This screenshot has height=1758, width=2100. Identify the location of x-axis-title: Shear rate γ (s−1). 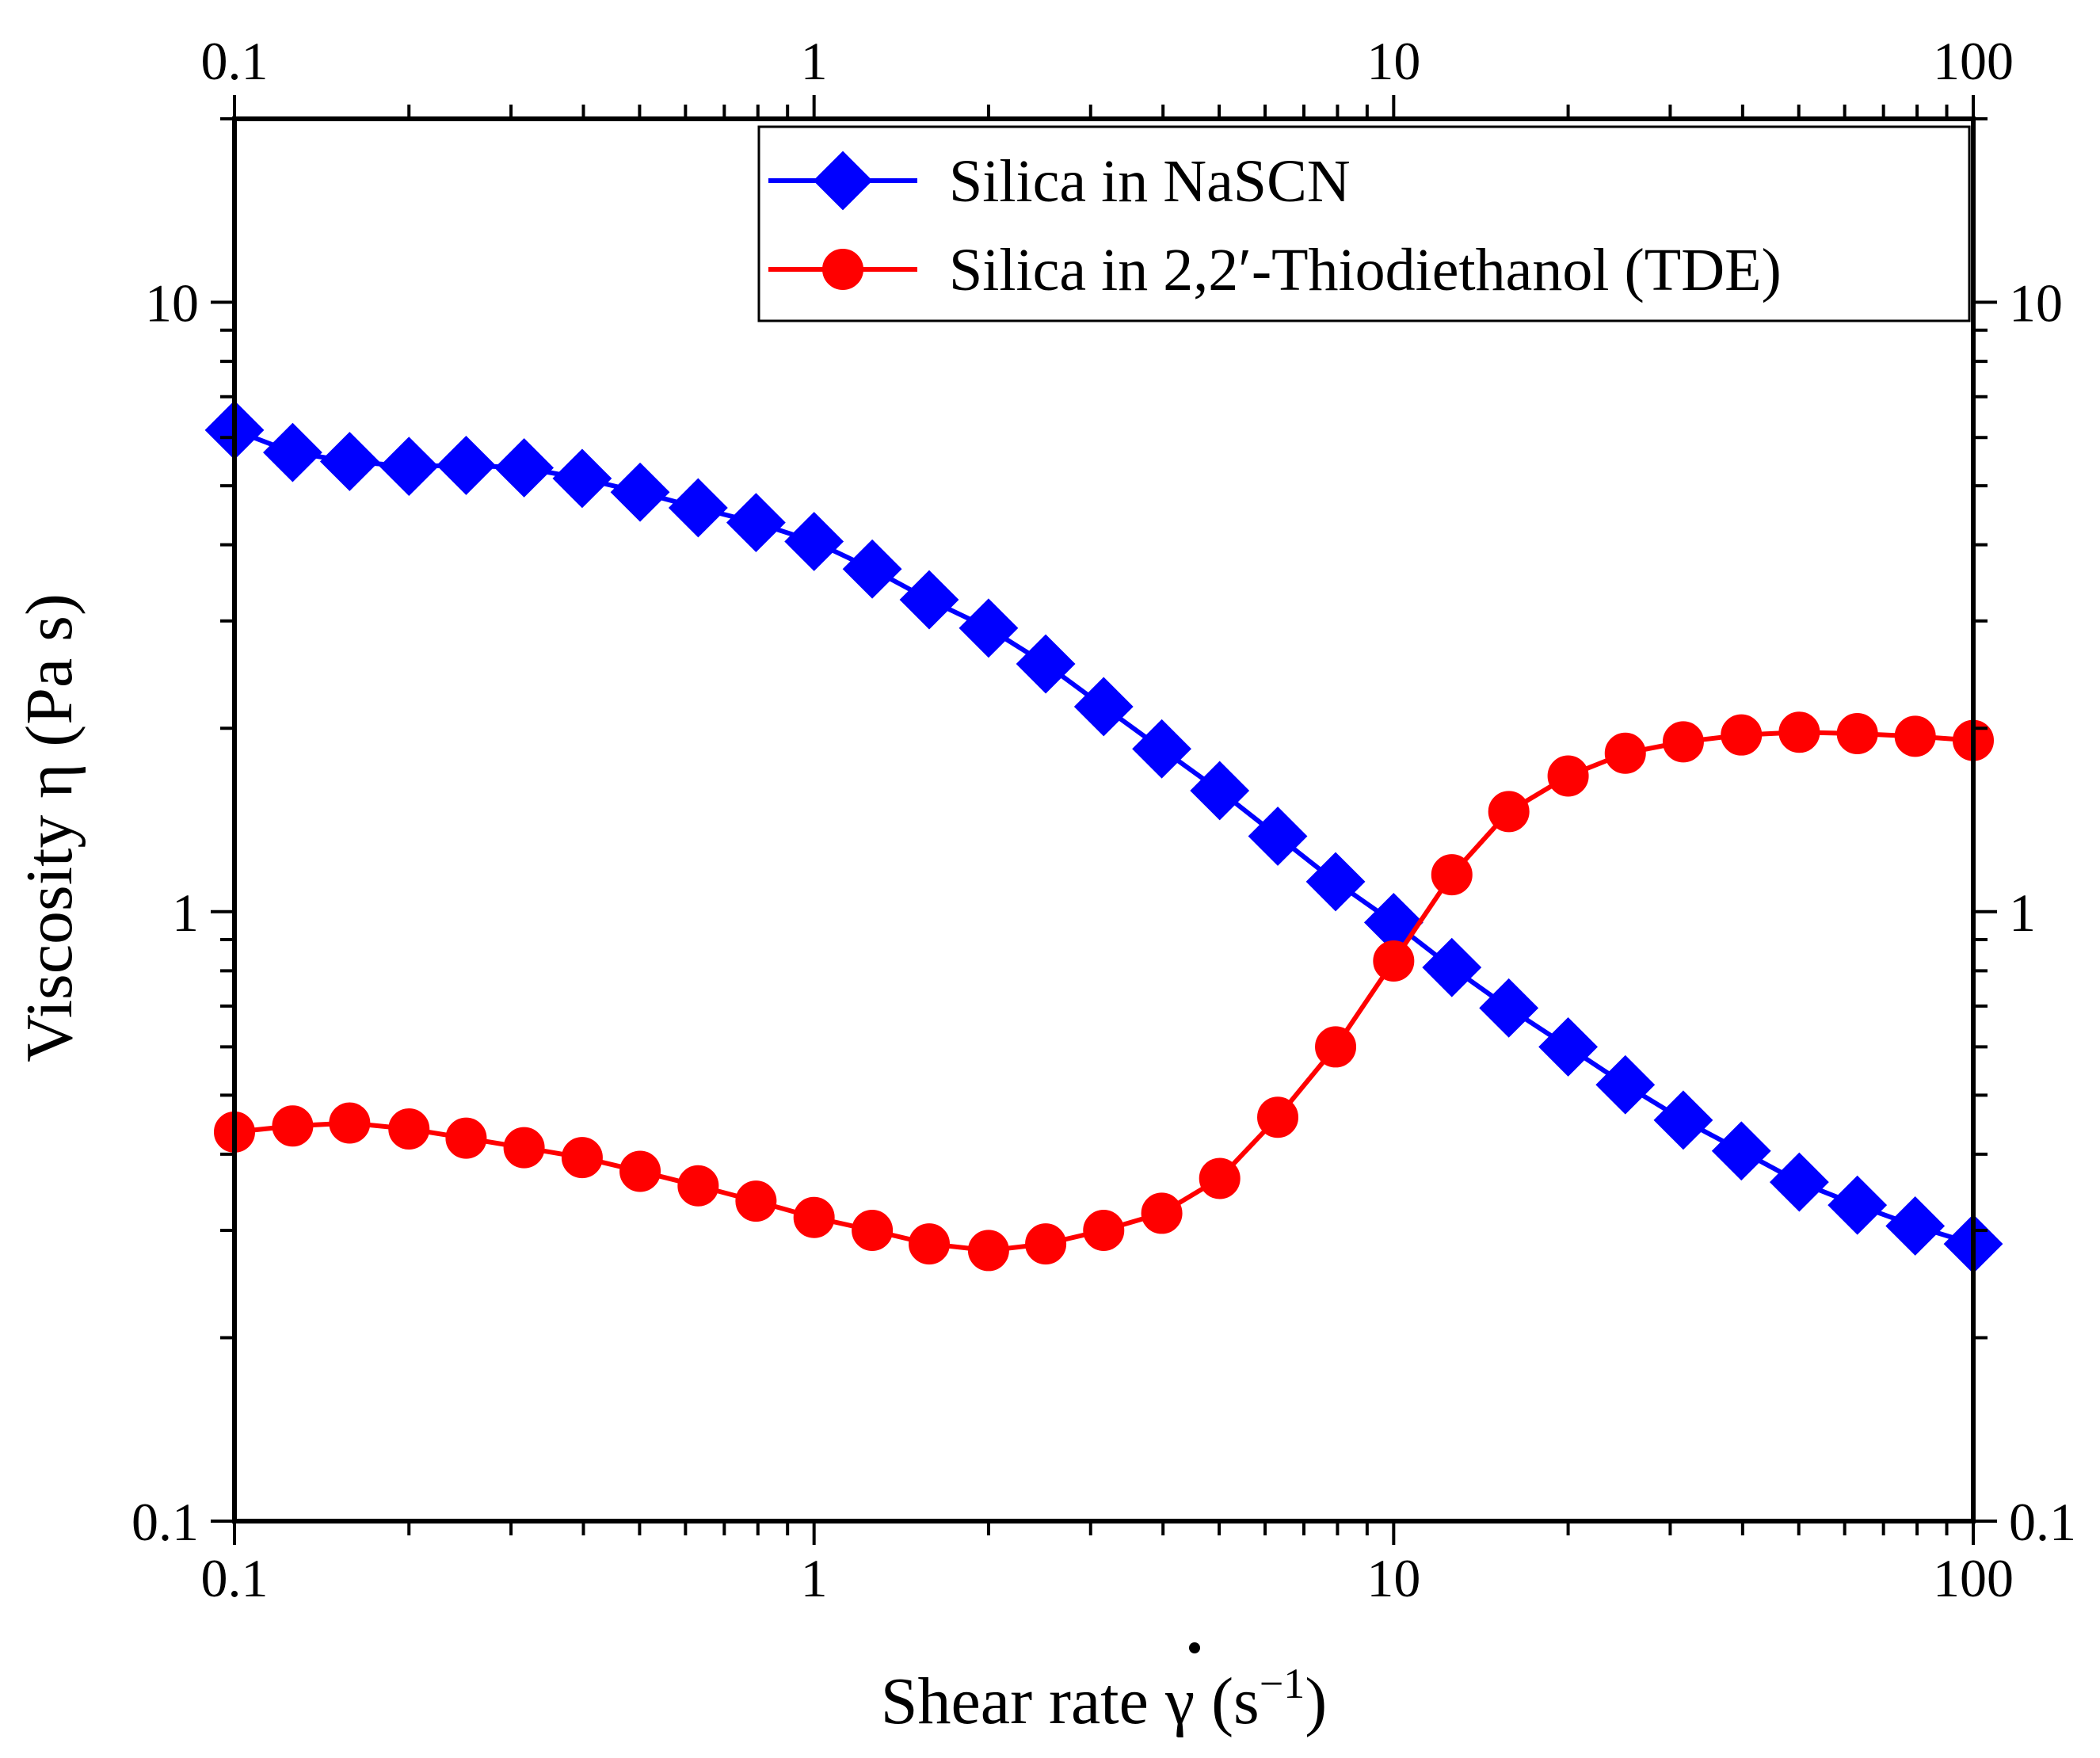
(1104, 1699).